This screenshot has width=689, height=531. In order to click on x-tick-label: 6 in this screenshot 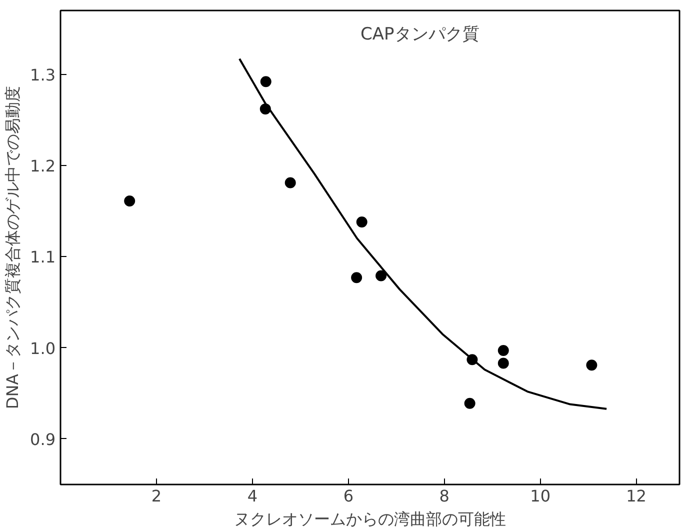, I will do `click(348, 496)`.